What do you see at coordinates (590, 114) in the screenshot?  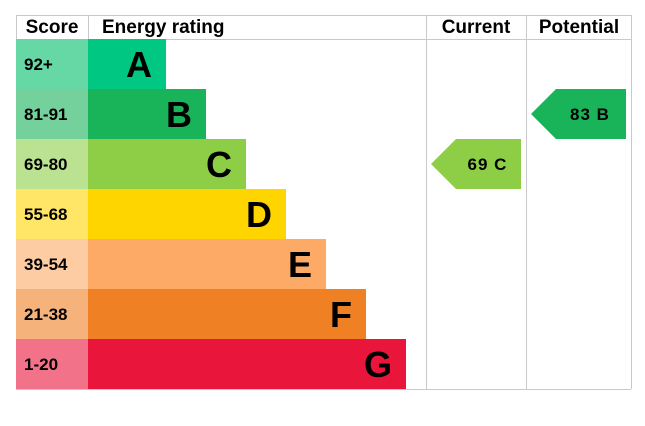 I see `potential-rating-arrow-label: 83 B` at bounding box center [590, 114].